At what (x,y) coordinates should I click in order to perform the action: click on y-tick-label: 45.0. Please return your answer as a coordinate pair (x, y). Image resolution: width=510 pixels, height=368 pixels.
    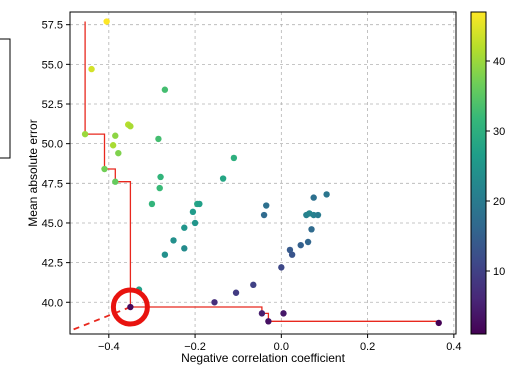
    Looking at the image, I should click on (52, 224).